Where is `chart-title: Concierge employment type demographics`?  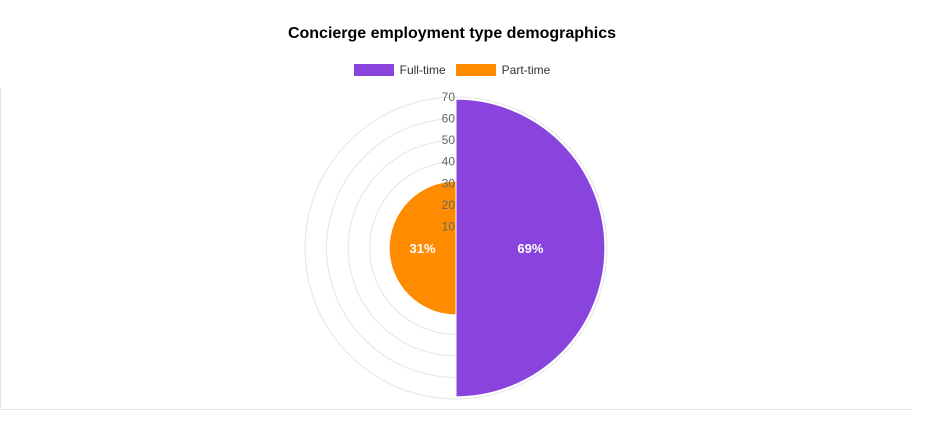 chart-title: Concierge employment type demographics is located at coordinates (452, 33).